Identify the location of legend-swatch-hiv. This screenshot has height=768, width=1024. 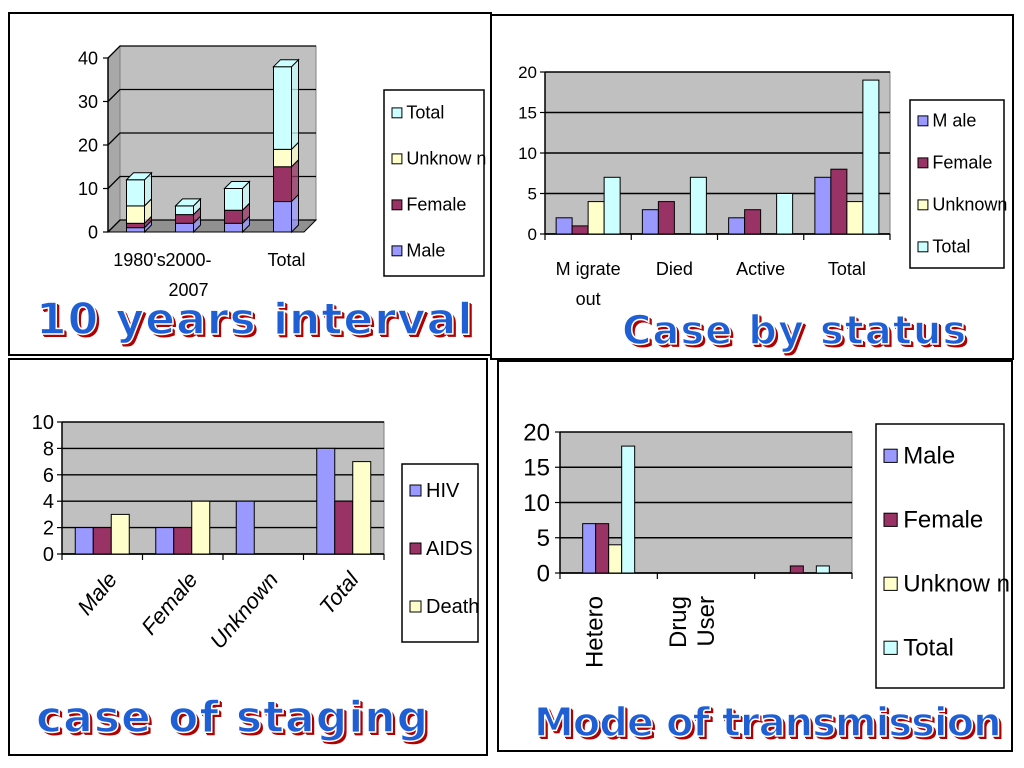
(415, 490).